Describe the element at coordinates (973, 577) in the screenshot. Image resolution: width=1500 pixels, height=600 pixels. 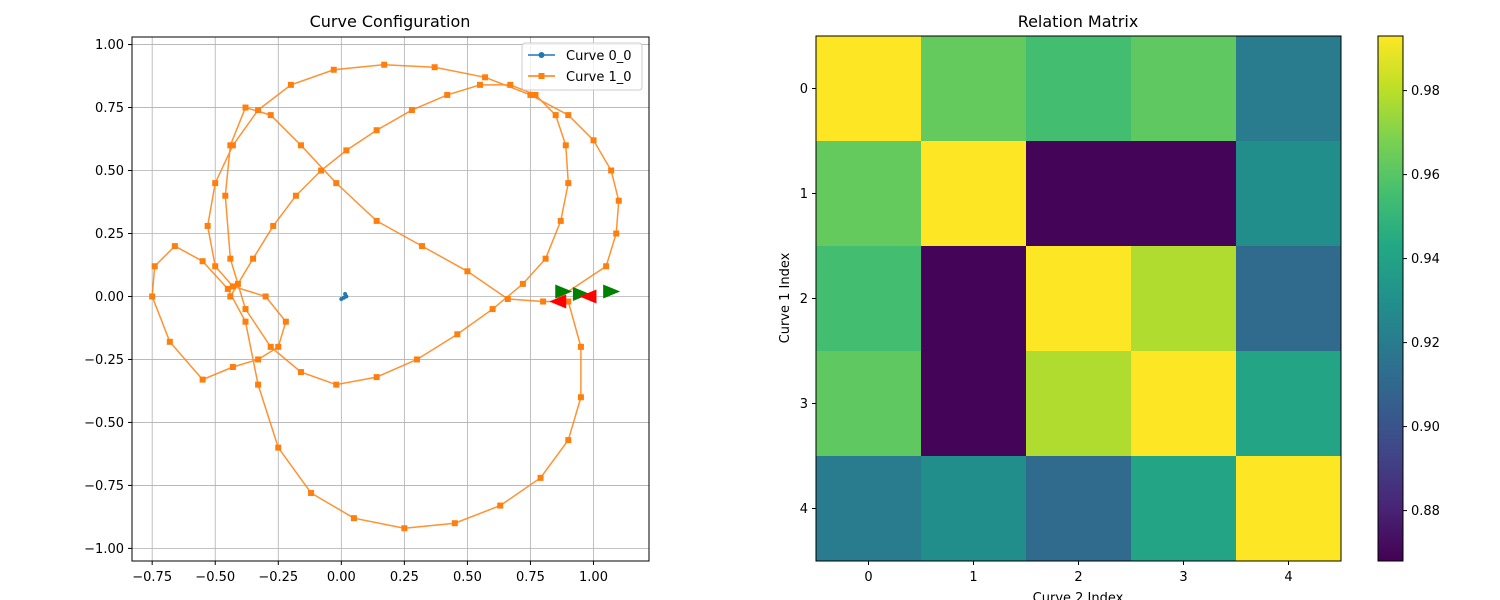
I see `heatmap-x-tick-label: 1` at that location.